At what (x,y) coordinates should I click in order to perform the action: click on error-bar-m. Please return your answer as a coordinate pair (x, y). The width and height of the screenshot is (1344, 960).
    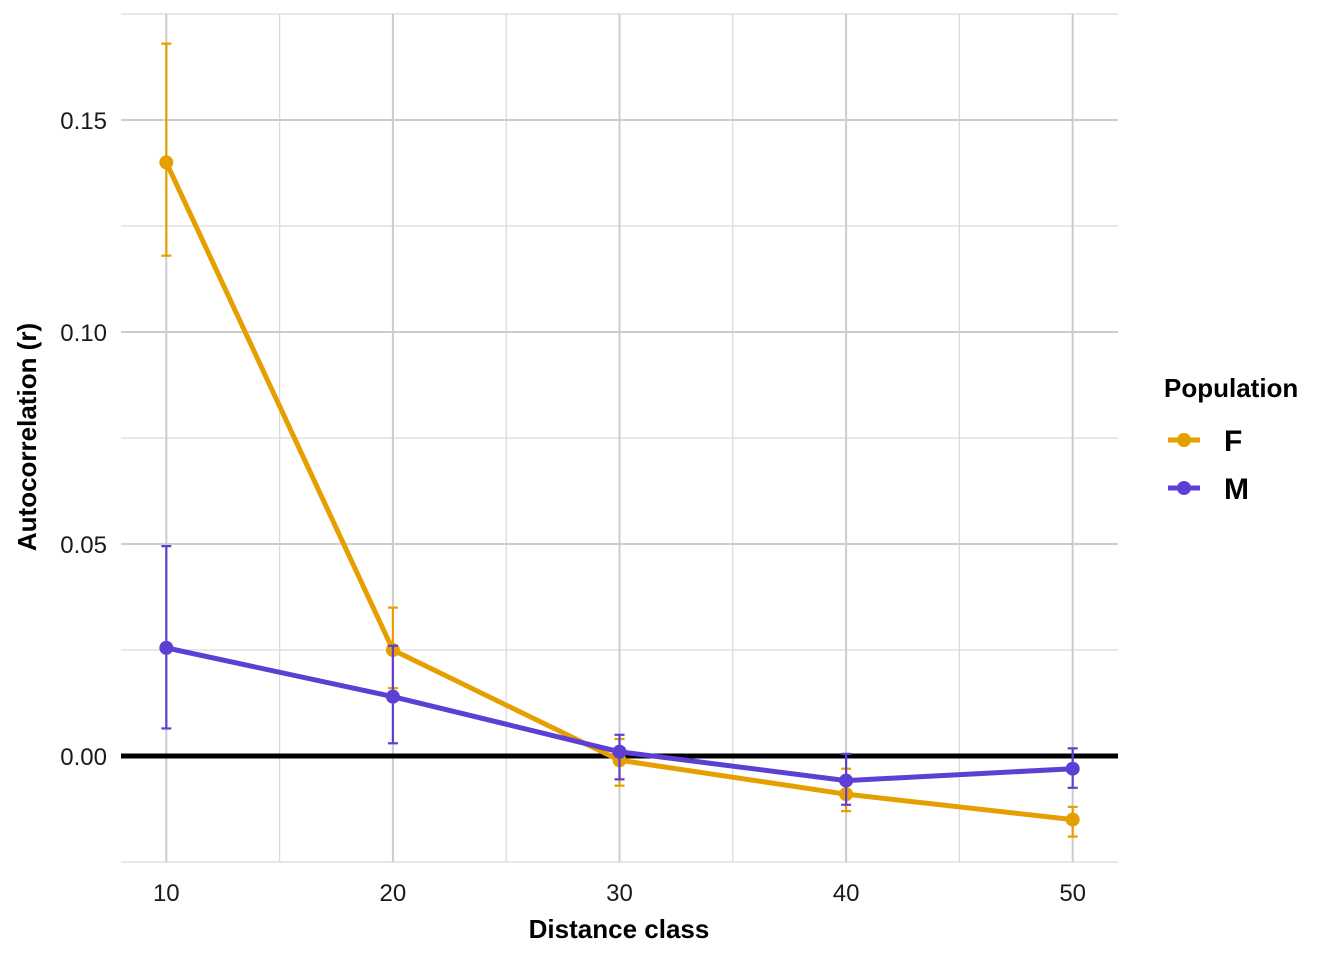
    Looking at the image, I should click on (166, 637).